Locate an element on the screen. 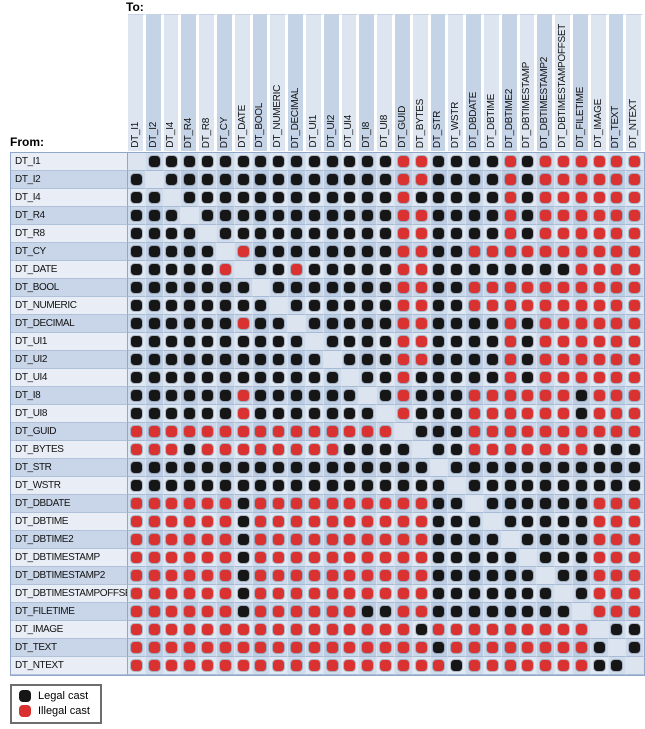  column-header-dt_dbtimestamp2: DT_DBTIMESTAMP2 is located at coordinates (546, 82).